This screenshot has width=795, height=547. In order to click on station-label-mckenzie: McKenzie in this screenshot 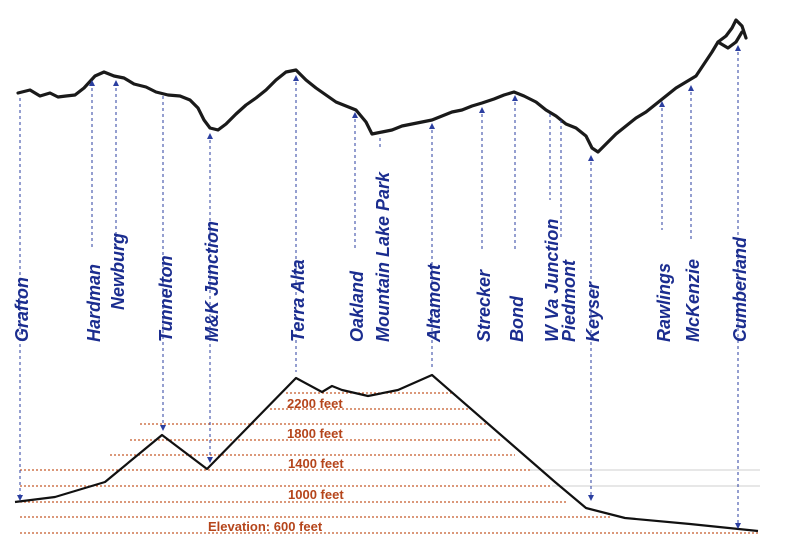, I will do `click(693, 300)`.